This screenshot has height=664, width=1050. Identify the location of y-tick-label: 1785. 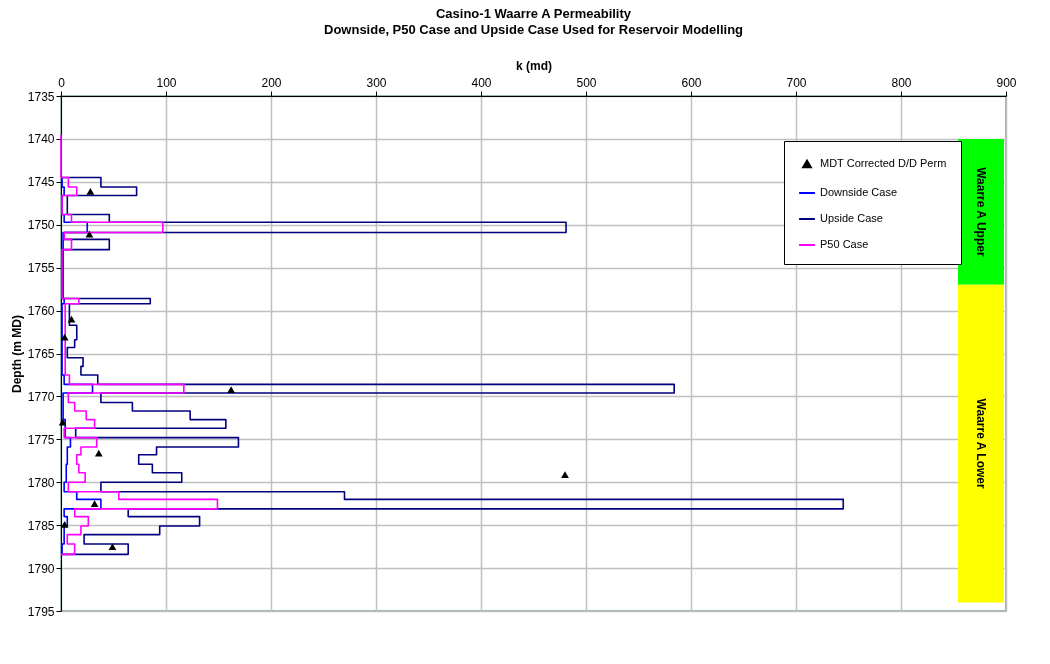
(41, 525).